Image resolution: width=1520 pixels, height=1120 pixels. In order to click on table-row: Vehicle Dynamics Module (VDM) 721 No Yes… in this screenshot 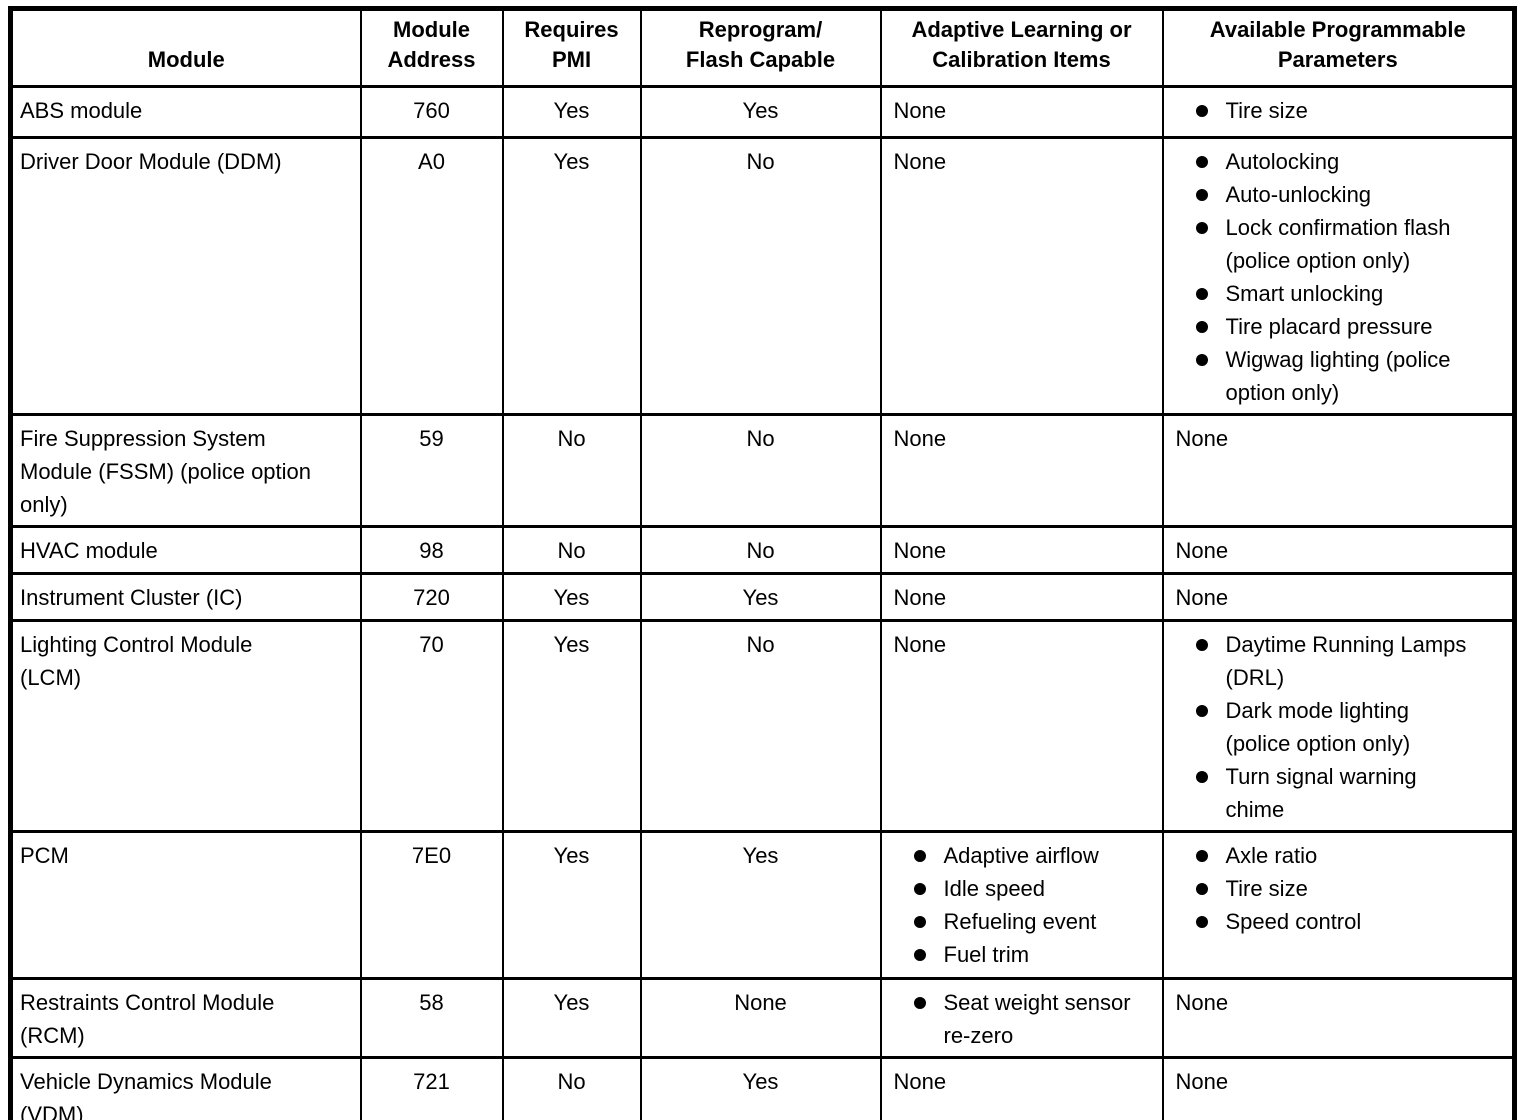, I will do `click(762, 1088)`.